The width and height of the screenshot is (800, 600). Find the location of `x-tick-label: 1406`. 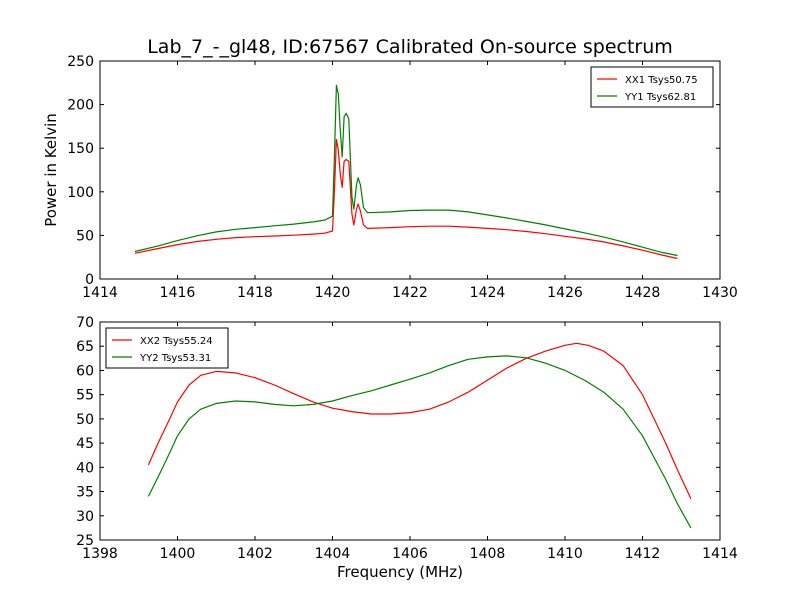

x-tick-label: 1406 is located at coordinates (410, 554).